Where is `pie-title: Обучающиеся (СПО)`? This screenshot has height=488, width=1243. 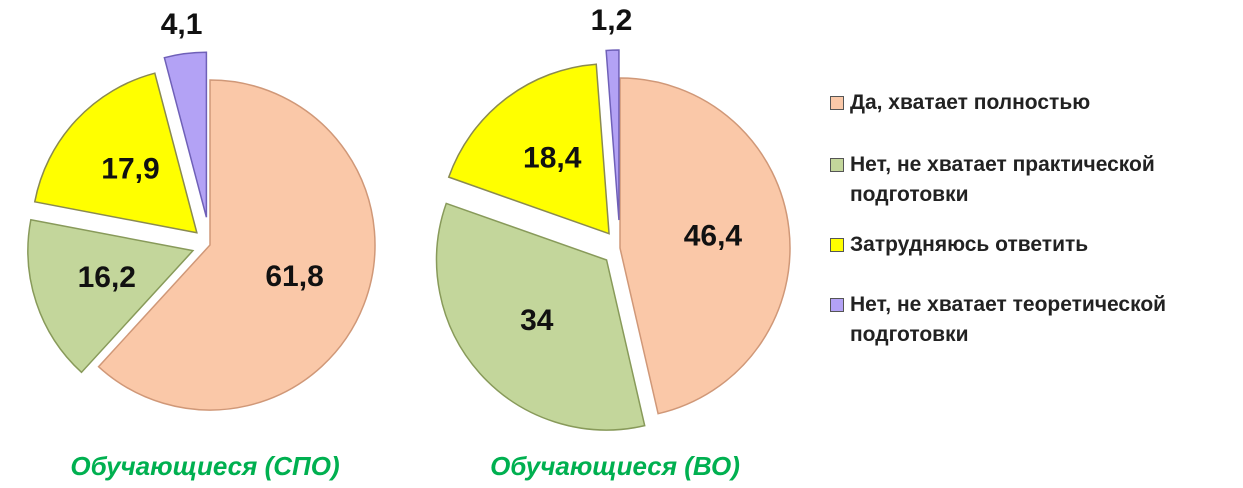
pie-title: Обучающиеся (СПО) is located at coordinates (204, 466).